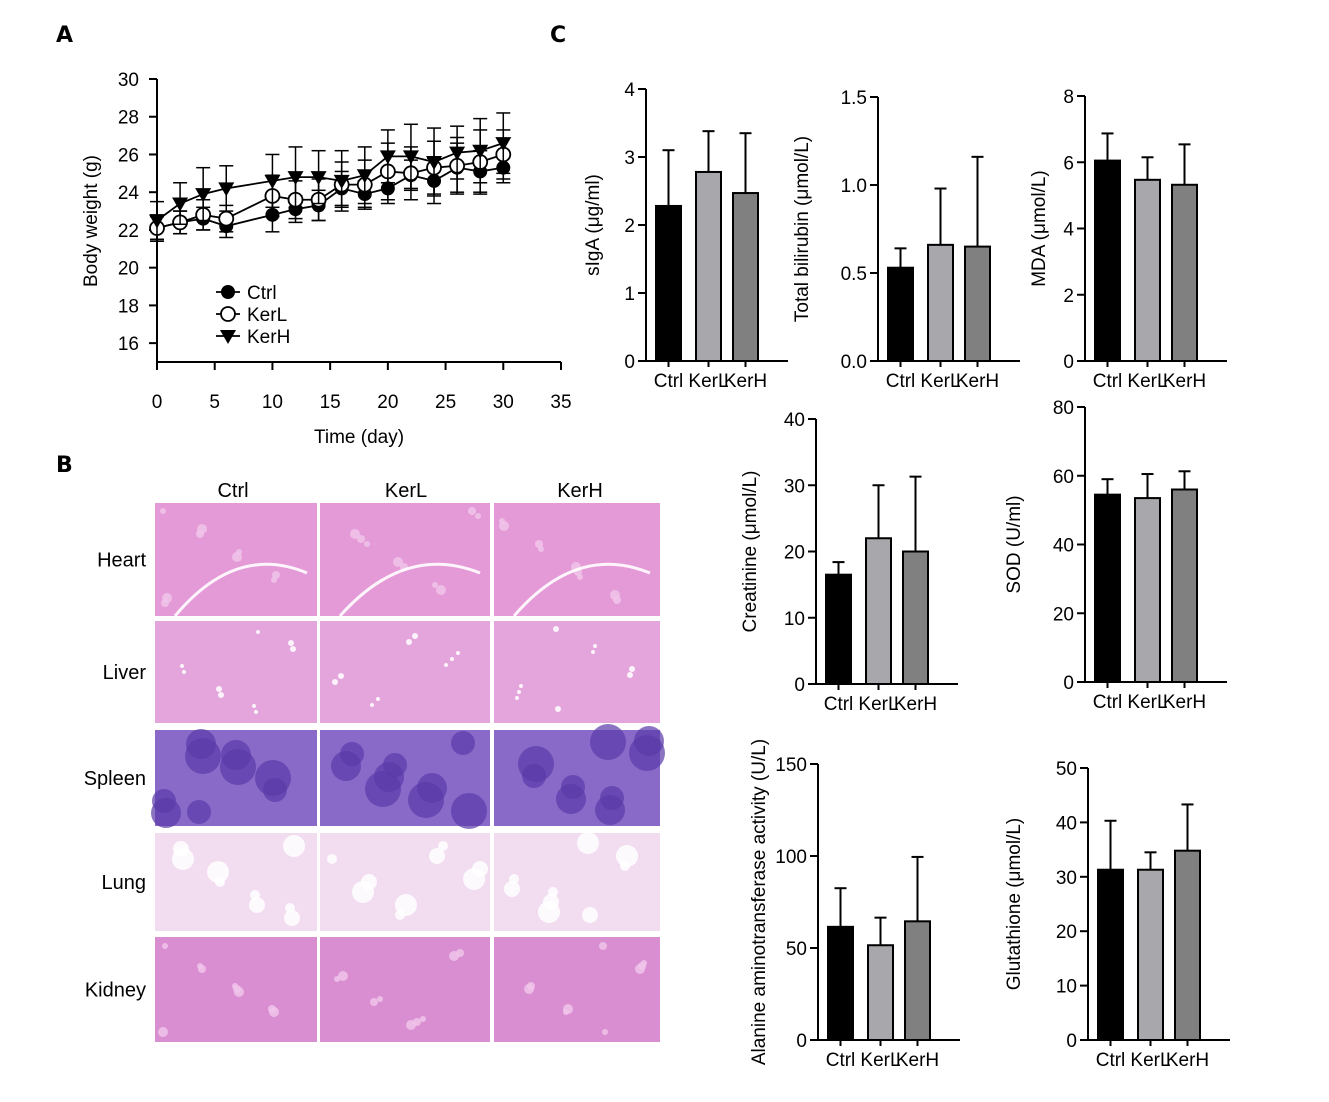  I want to click on histology-row-label: Kidney, so click(115, 991).